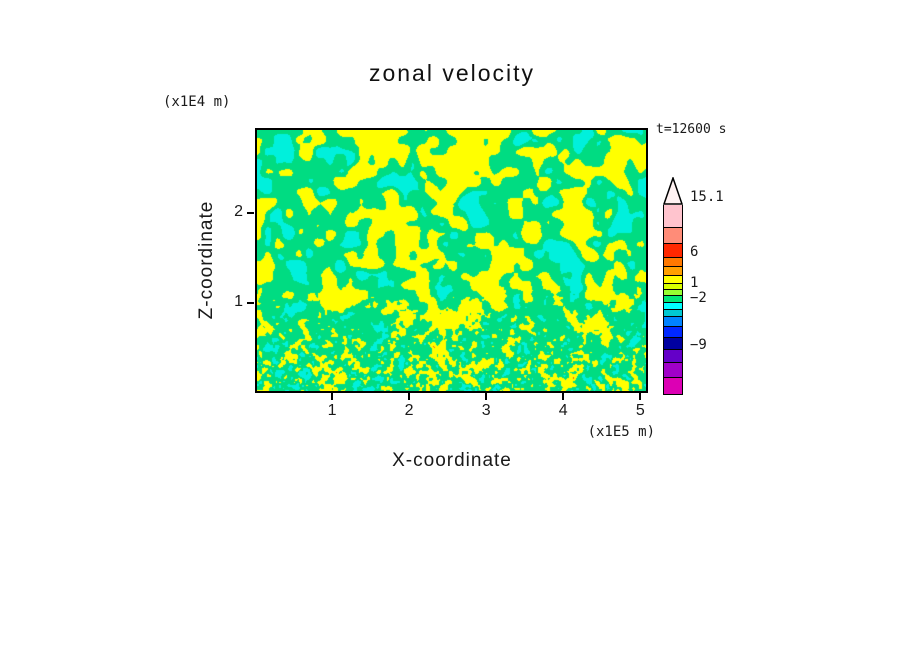 The width and height of the screenshot is (904, 654). I want to click on time-annotation: t=12600 s, so click(691, 129).